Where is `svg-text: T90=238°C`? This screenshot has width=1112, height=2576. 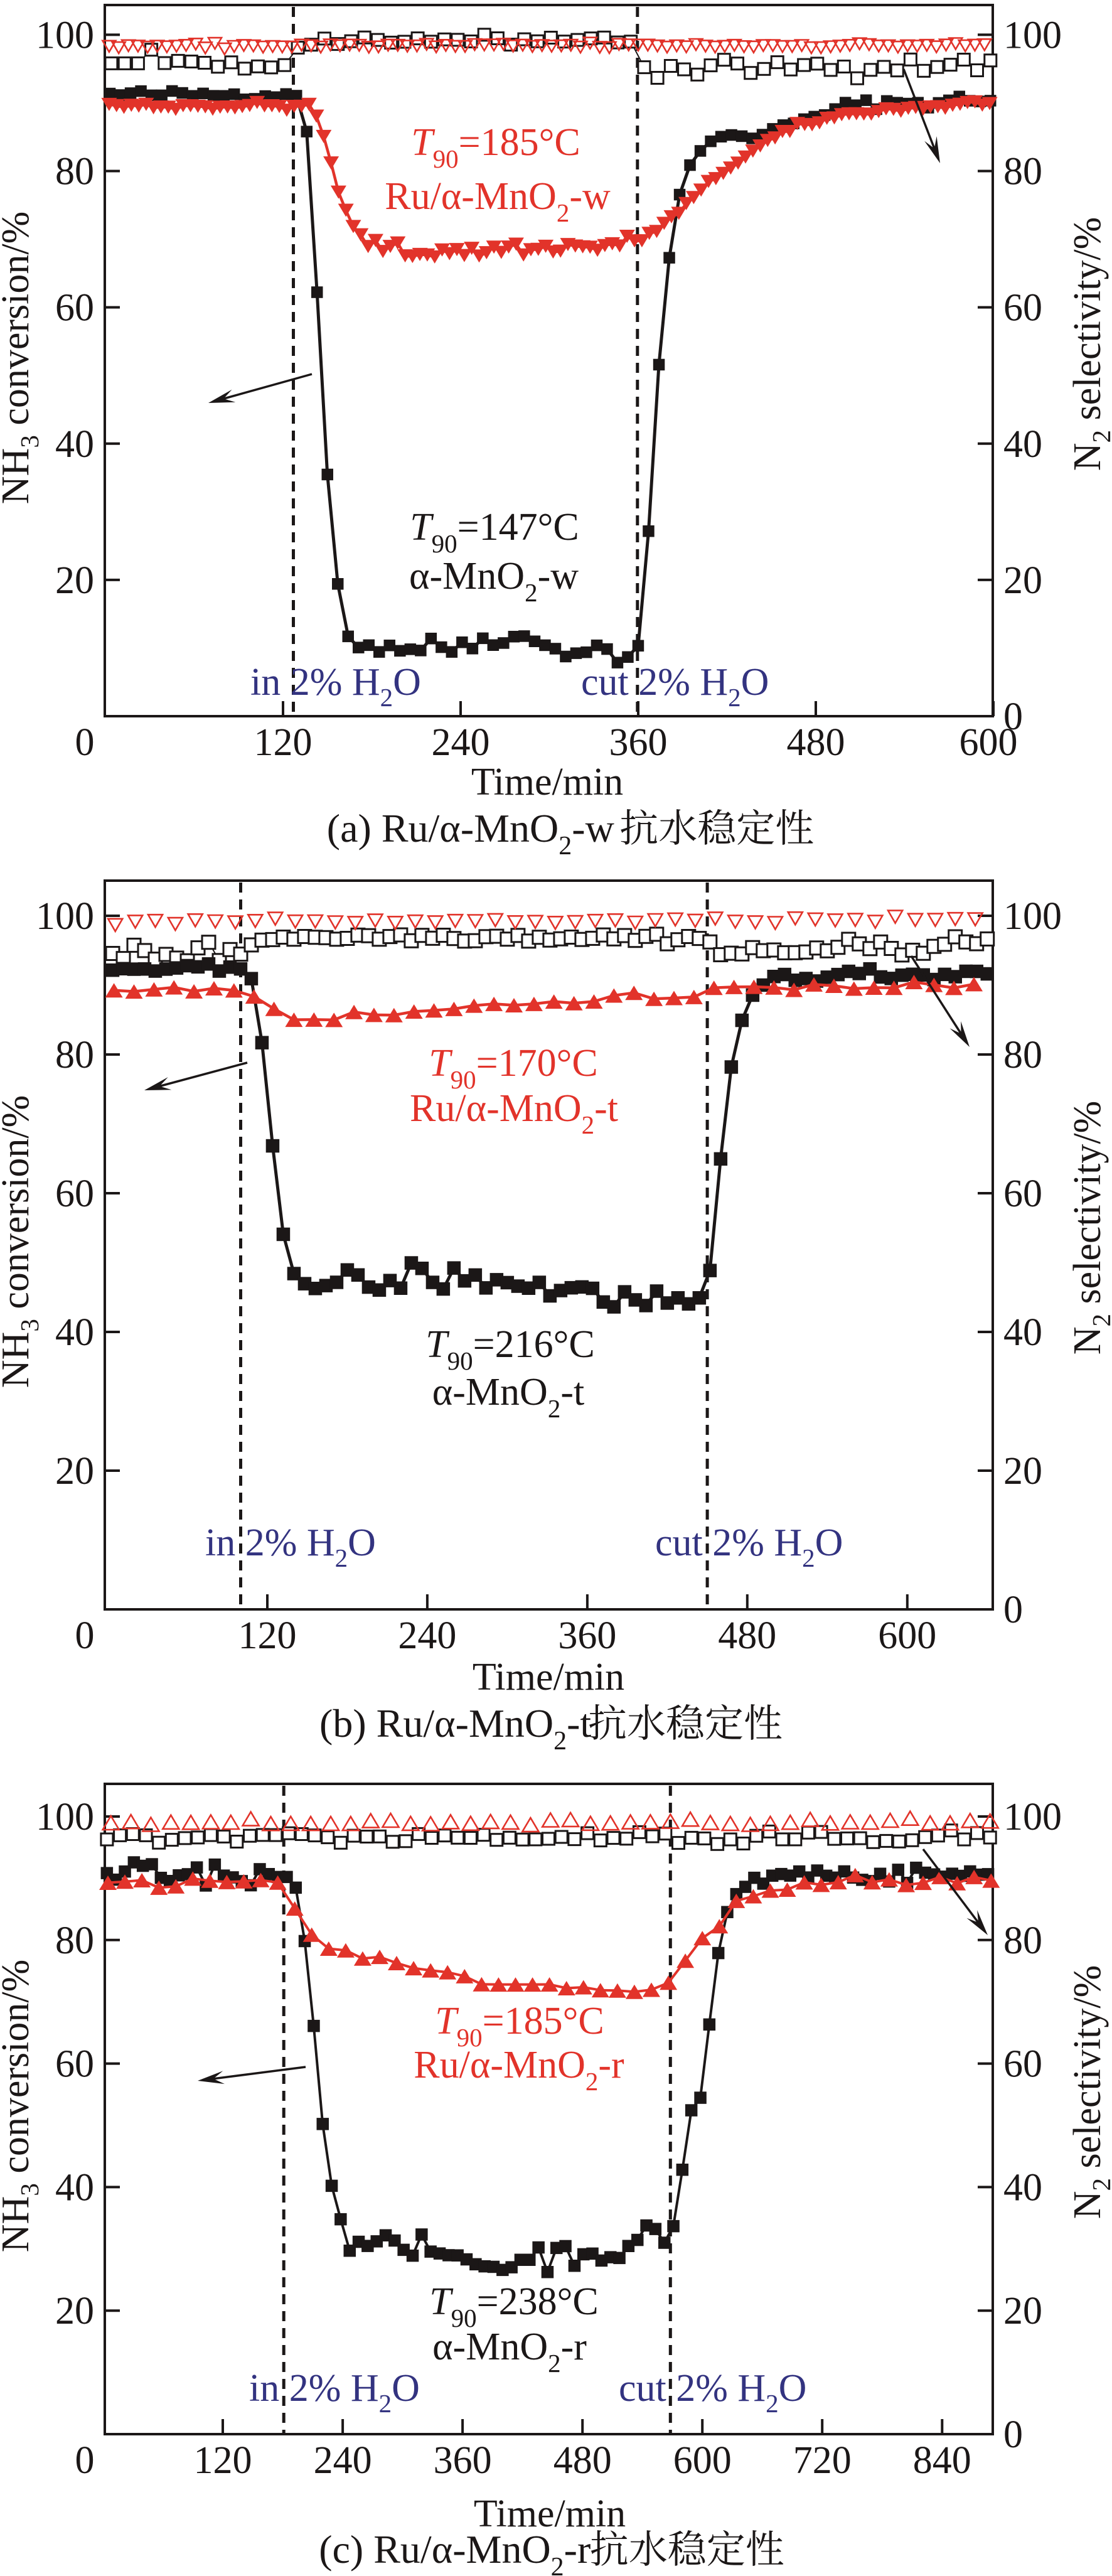
svg-text: T90=238°C is located at coordinates (514, 2306).